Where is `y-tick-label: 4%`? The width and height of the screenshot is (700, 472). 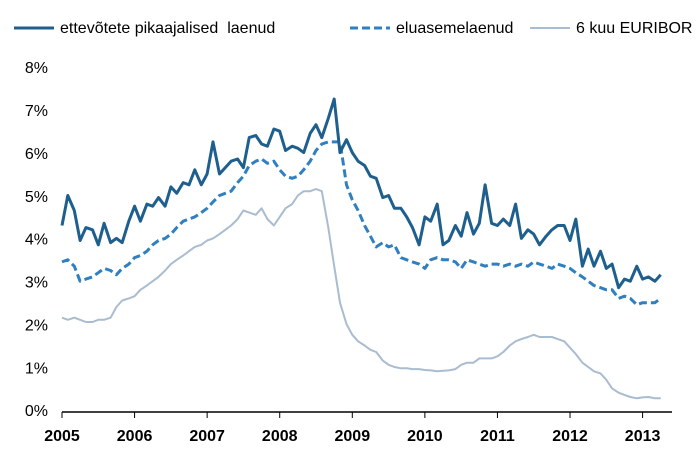
y-tick-label: 4% is located at coordinates (36, 240).